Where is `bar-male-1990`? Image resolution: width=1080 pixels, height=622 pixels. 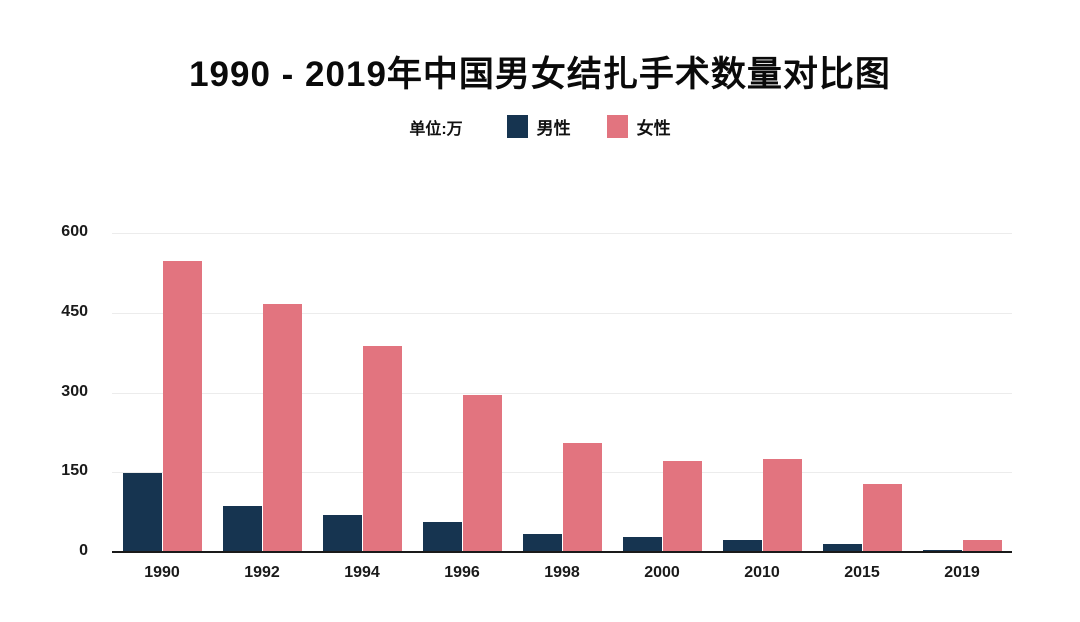
bar-male-1990 is located at coordinates (142, 512).